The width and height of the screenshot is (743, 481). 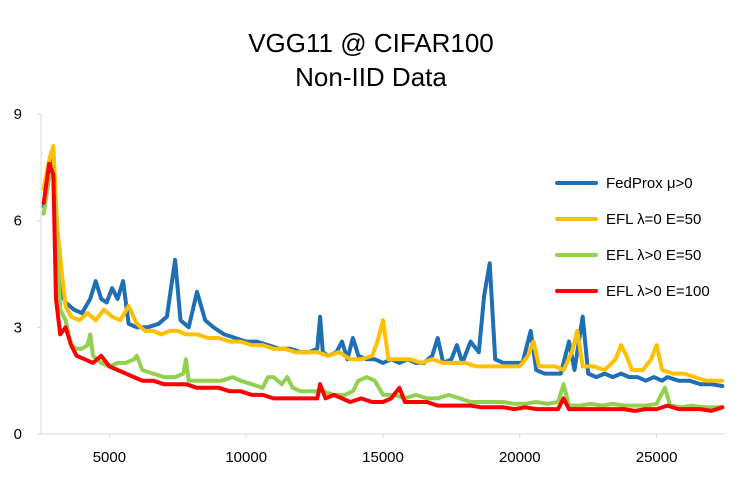 I want to click on chart-subtitle: Non-IID Data, so click(x=371, y=77).